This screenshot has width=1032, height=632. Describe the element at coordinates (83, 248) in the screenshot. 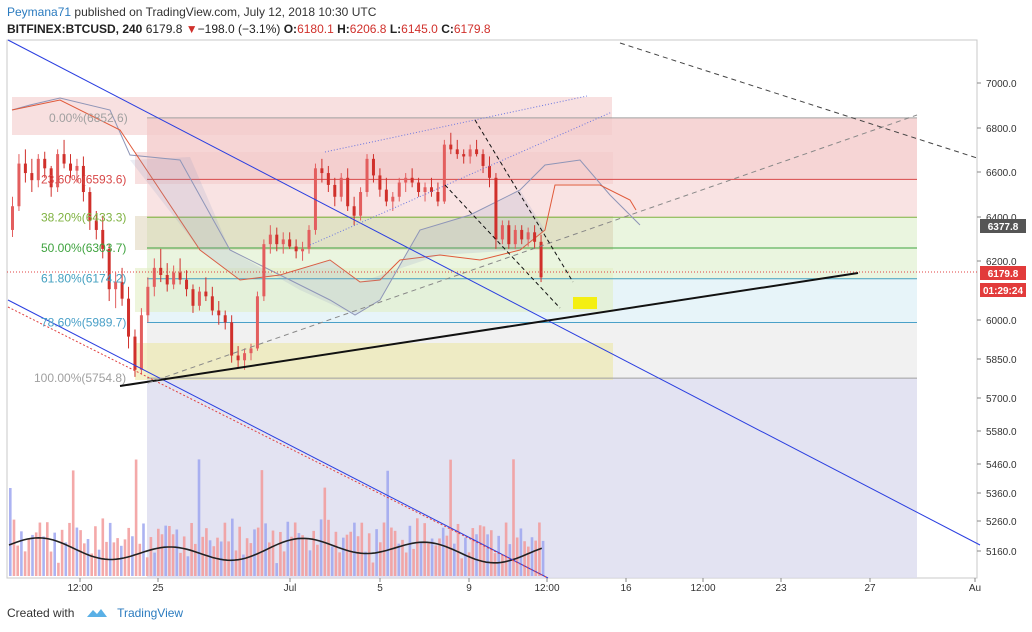

I see `fib-label: 50.00%(6303.7)` at that location.